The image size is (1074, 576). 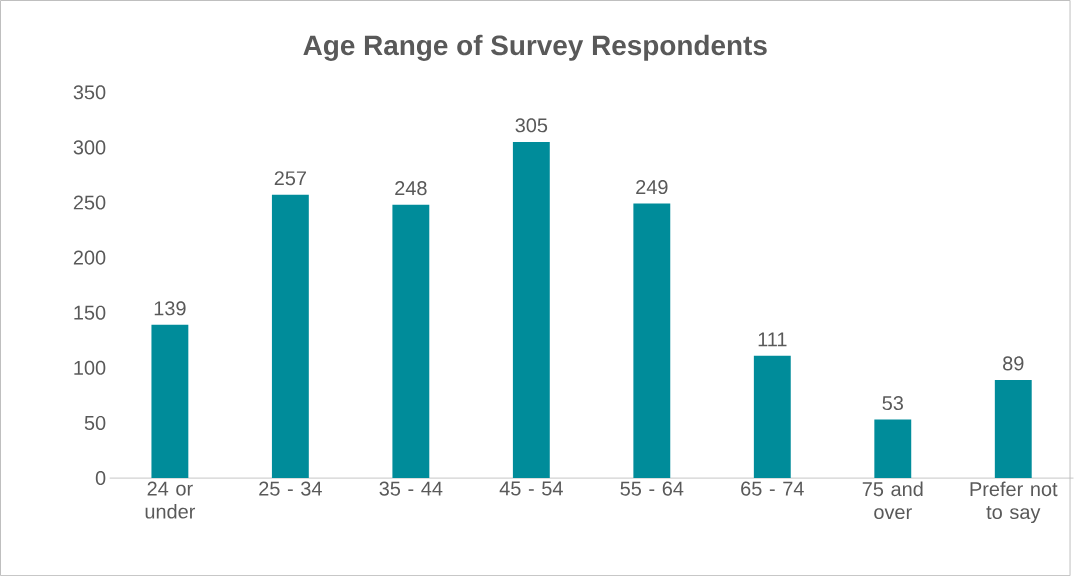 I want to click on x-tick-label: 45 - 54, so click(x=531, y=488).